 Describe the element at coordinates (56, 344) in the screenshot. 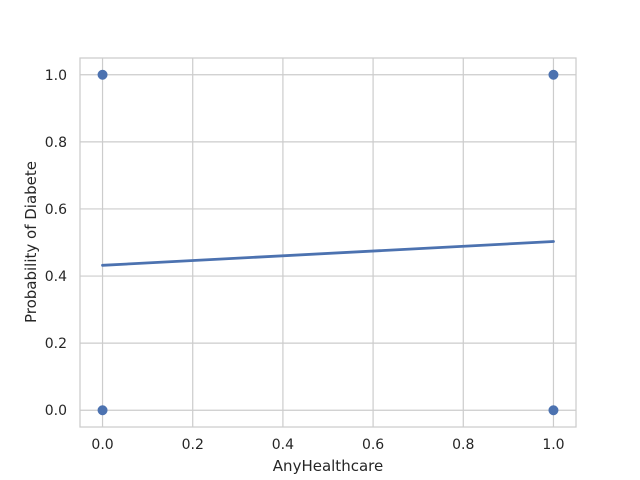

I see `y-tick-label: 0.2` at that location.